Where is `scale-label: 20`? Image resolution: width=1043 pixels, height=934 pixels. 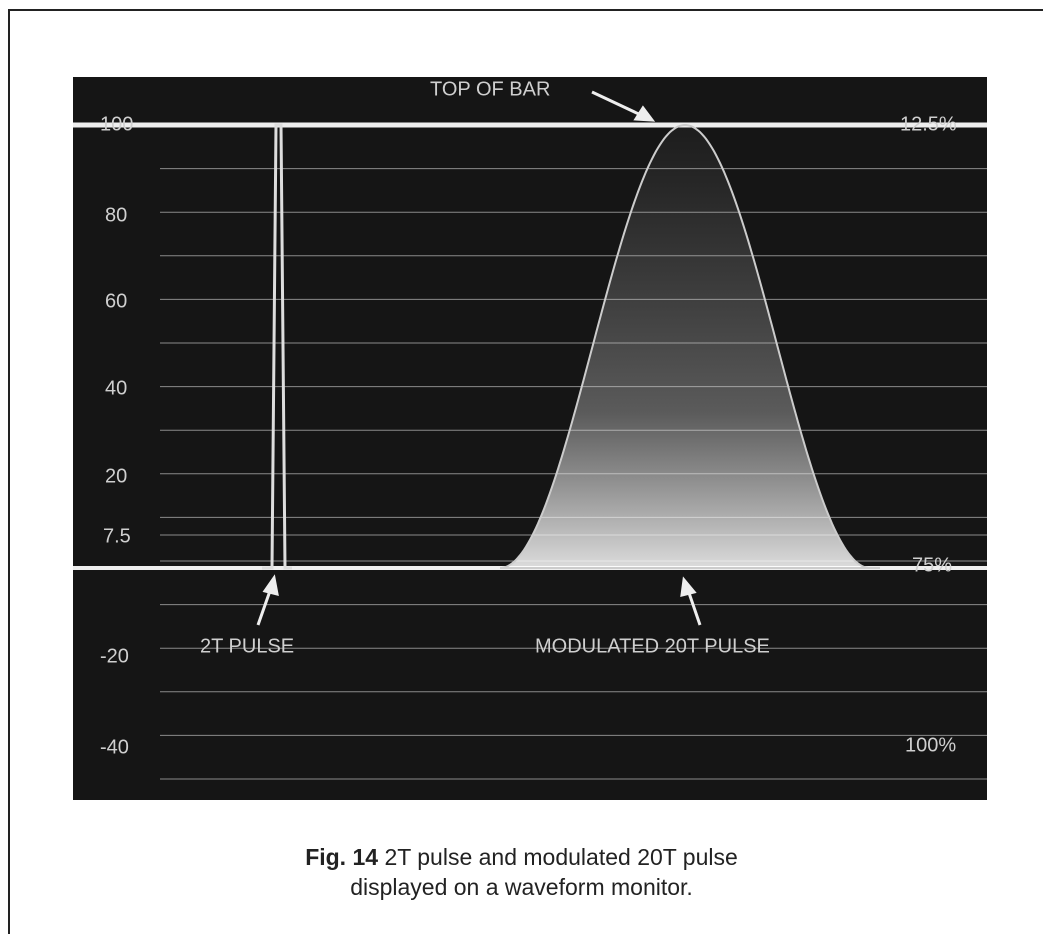
scale-label: 20 is located at coordinates (116, 476).